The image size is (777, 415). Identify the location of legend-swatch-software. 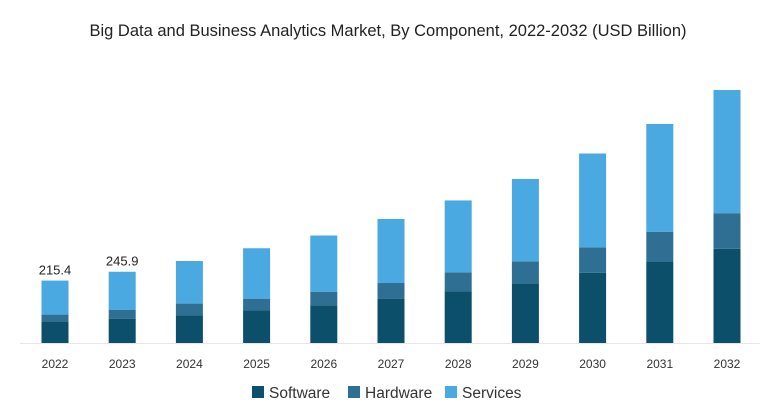
(258, 392).